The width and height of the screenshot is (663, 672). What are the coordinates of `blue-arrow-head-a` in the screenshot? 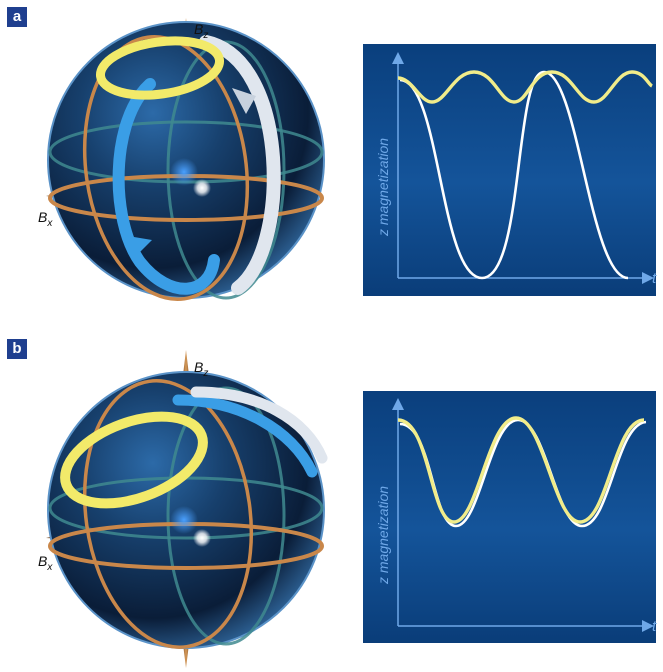 It's located at (140, 246).